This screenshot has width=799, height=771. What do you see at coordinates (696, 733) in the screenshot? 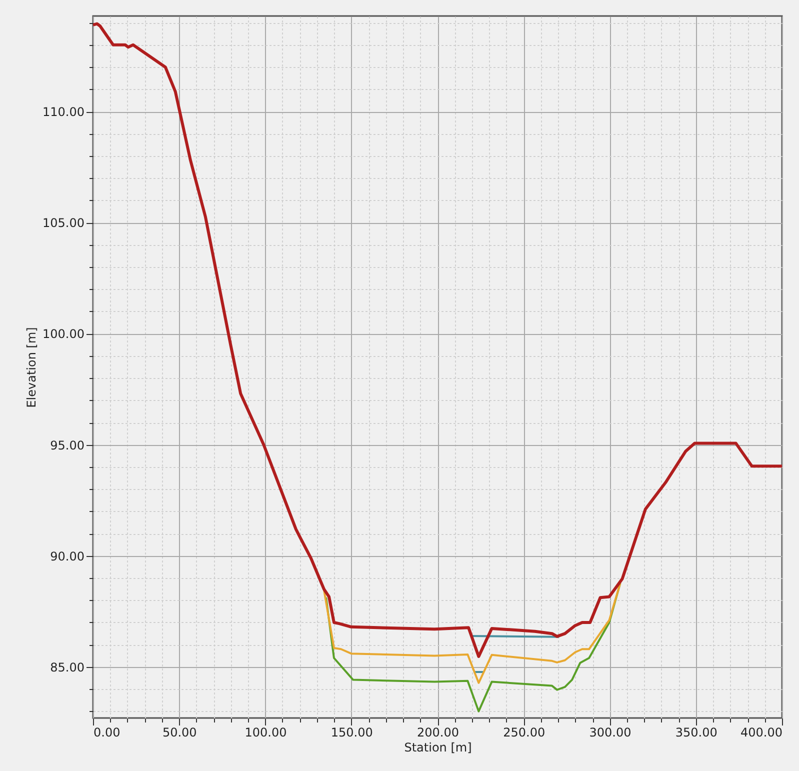
I see `x-tick-label: 350.00` at bounding box center [696, 733].